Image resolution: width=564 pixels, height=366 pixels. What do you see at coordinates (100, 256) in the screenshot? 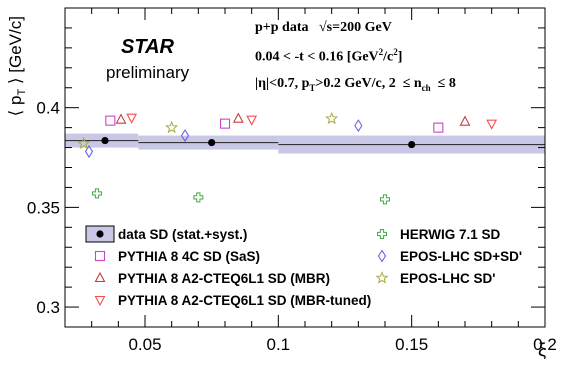
I see `legend-marker-square` at bounding box center [100, 256].